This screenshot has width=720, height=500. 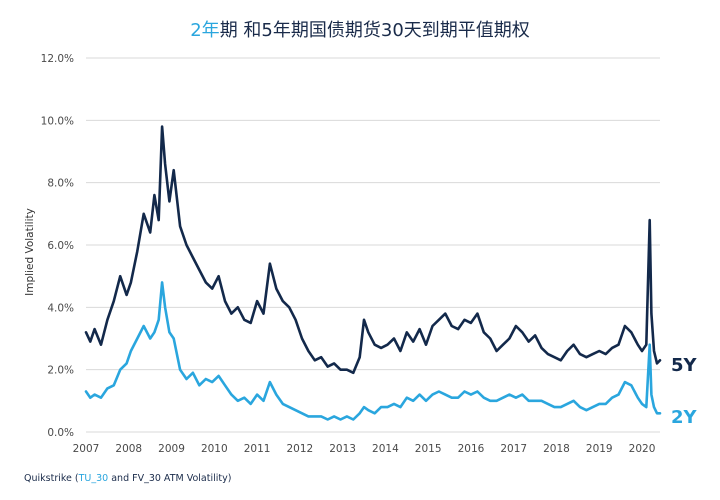 What do you see at coordinates (513, 449) in the screenshot?
I see `x-tick-label: 2017` at bounding box center [513, 449].